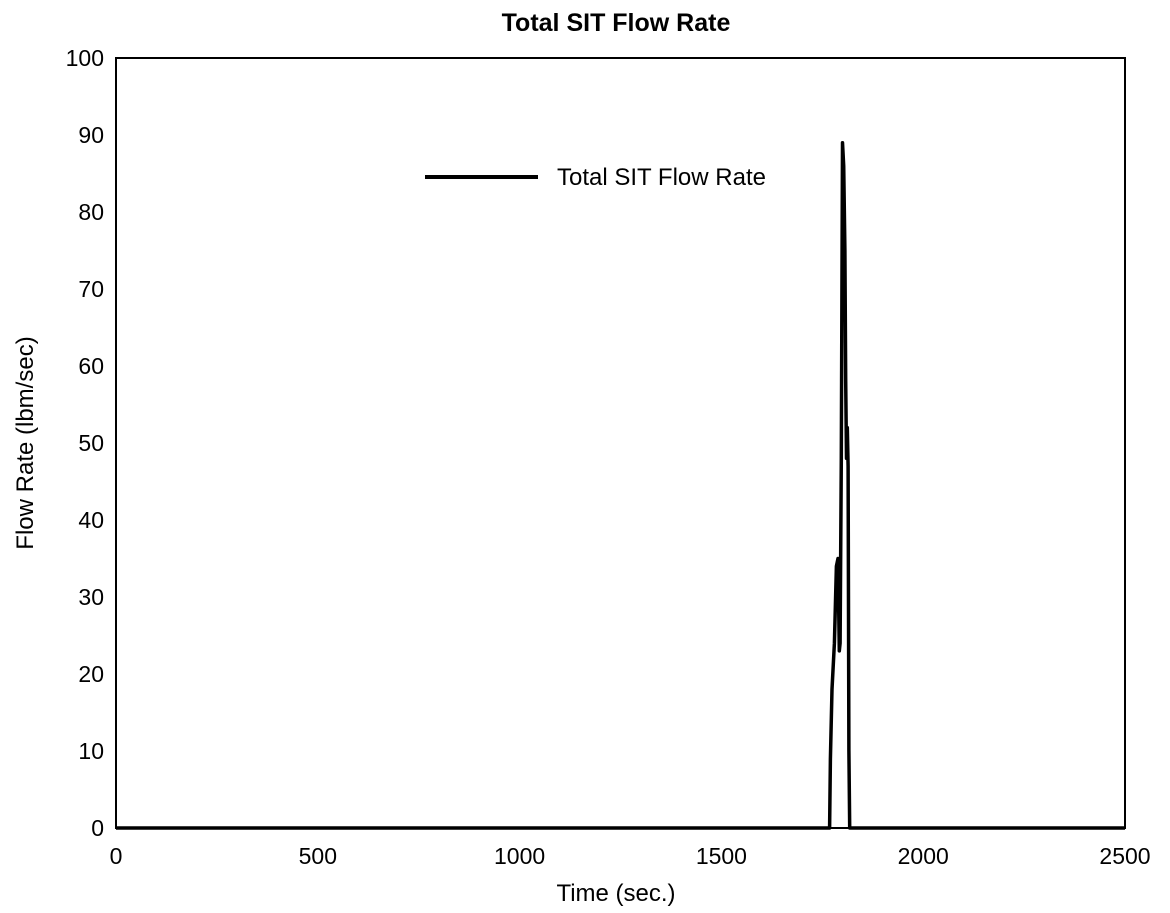 The image size is (1170, 913). I want to click on y-tick-label: 100, so click(85, 58).